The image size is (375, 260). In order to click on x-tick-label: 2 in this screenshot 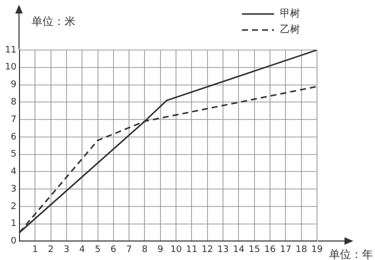, I will do `click(51, 249)`.